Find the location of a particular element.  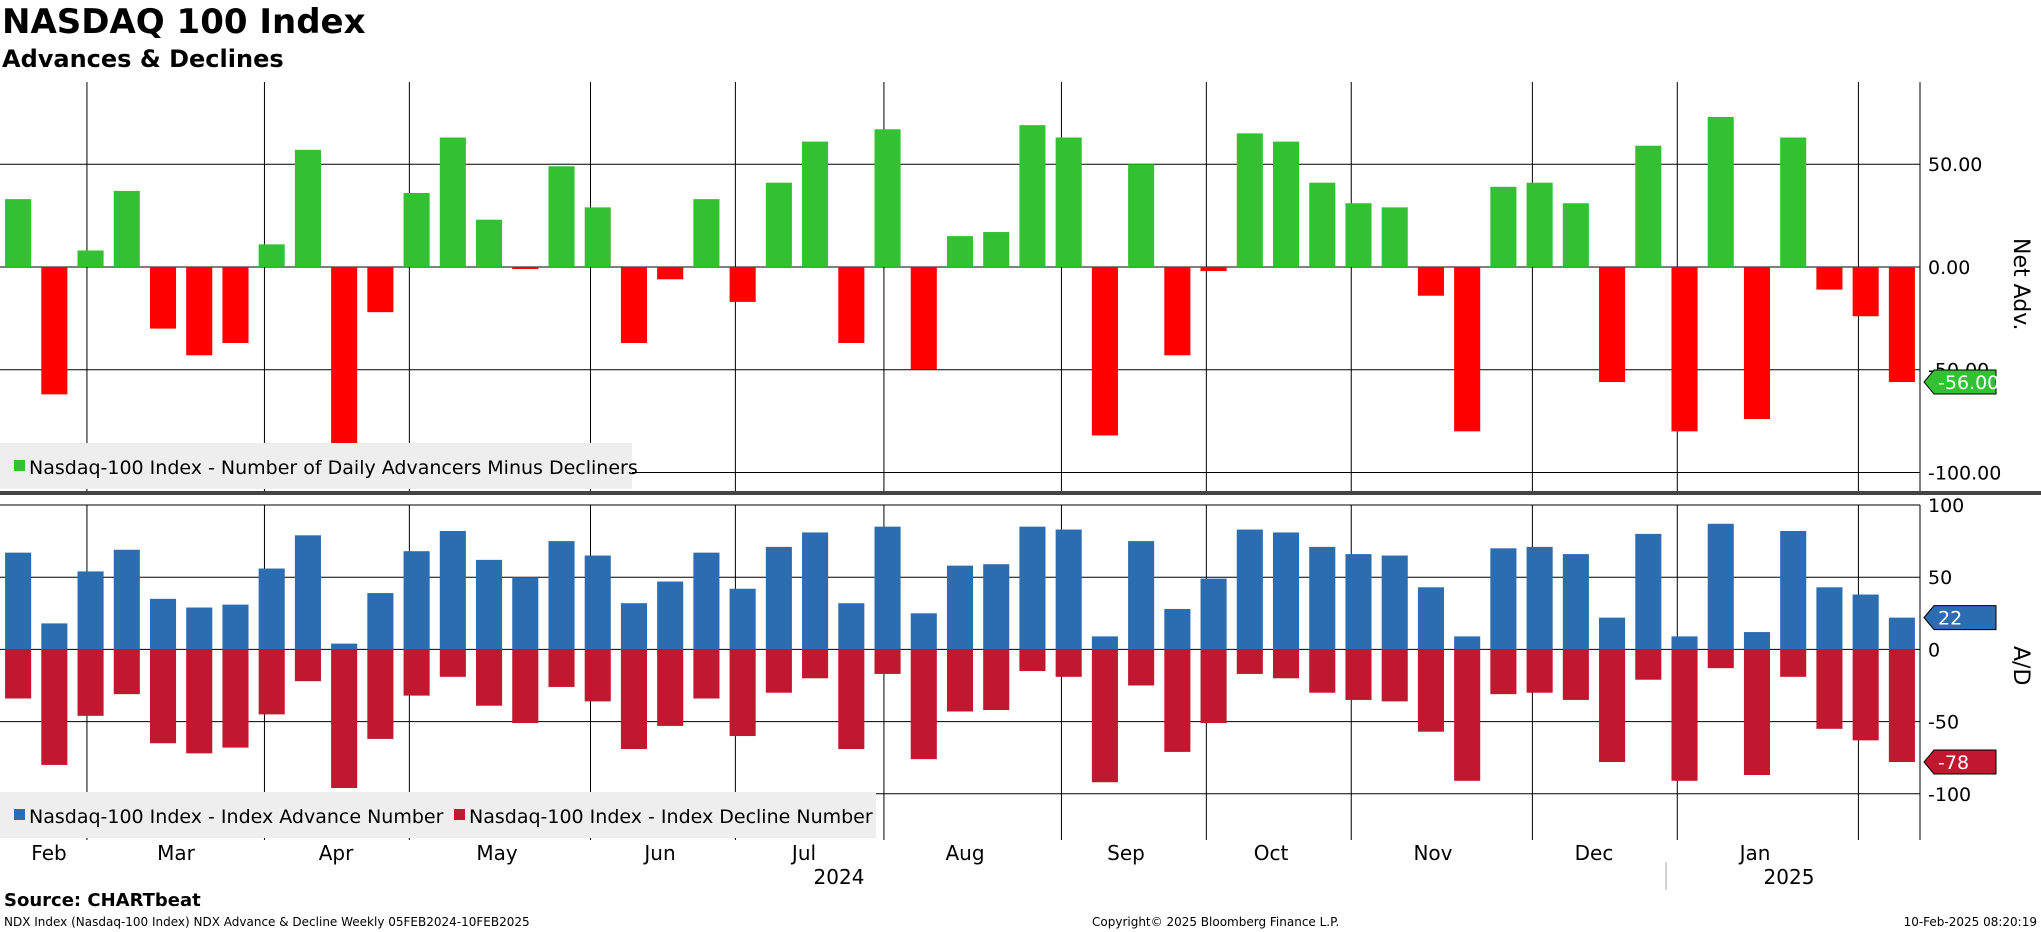

bottom-ytick-label: 100 is located at coordinates (1946, 506).